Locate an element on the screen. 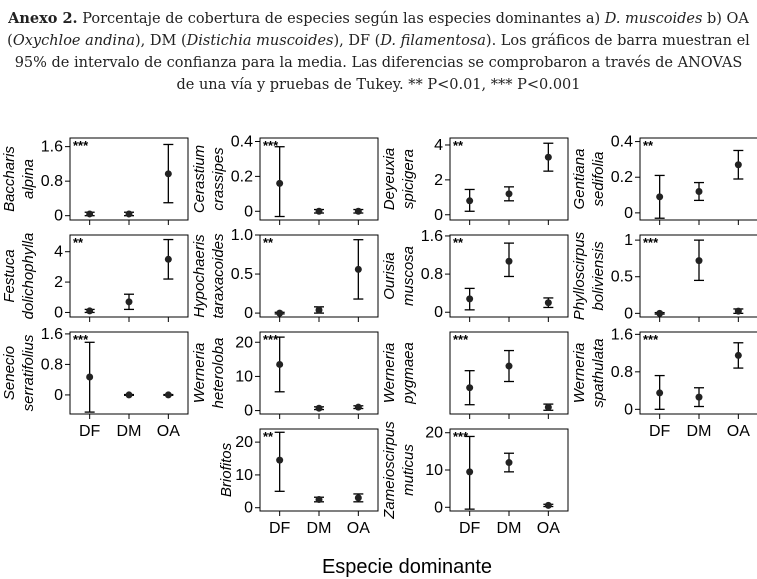  panel-3: 0 2 4 ** Deyeuxia spicigera is located at coordinates (475, 181).